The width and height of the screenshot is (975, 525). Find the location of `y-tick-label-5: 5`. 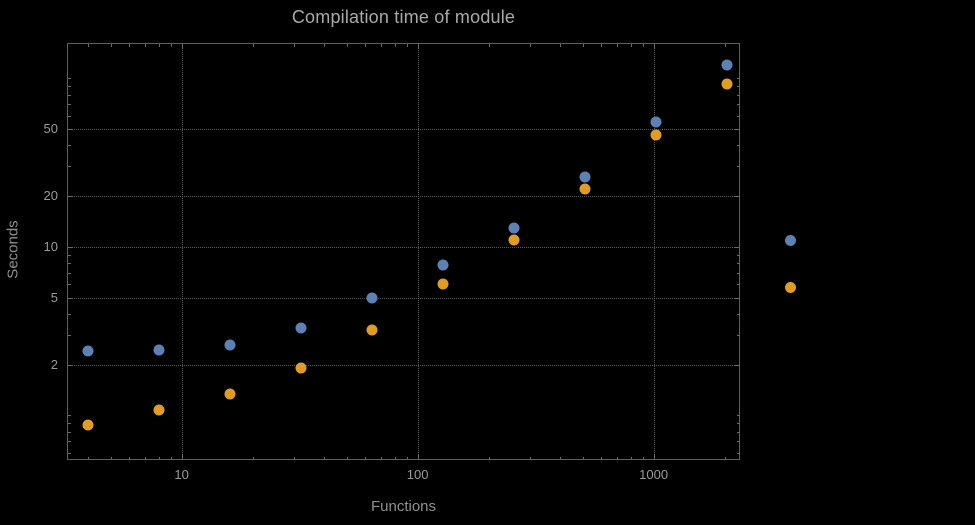

y-tick-label-5: 5 is located at coordinates (54, 297).